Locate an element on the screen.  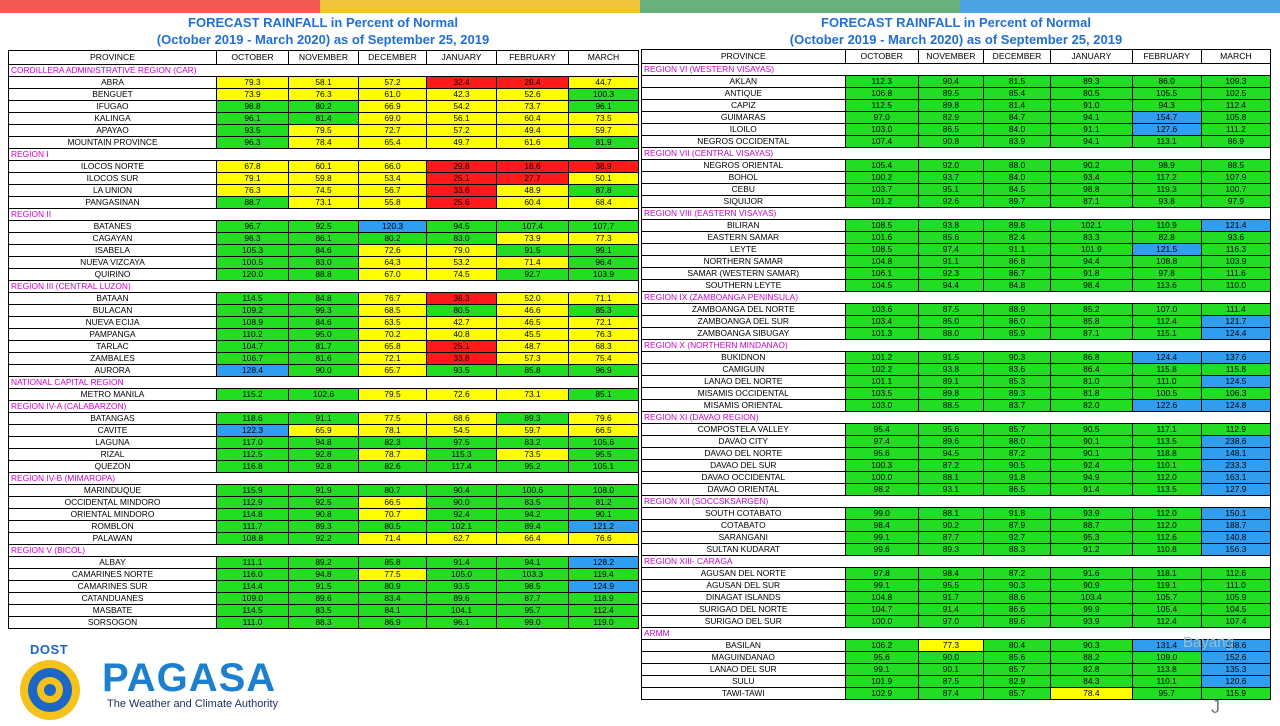
rainfall-value-cell: 90.1 is located at coordinates (603, 514).